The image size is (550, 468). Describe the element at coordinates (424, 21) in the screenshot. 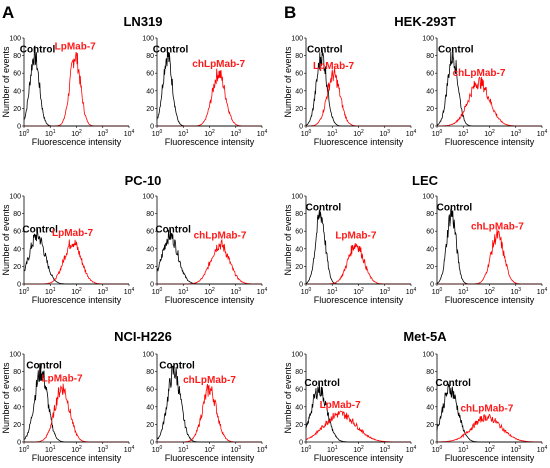

I see `row-title-hek-293t: HEK-293T` at that location.